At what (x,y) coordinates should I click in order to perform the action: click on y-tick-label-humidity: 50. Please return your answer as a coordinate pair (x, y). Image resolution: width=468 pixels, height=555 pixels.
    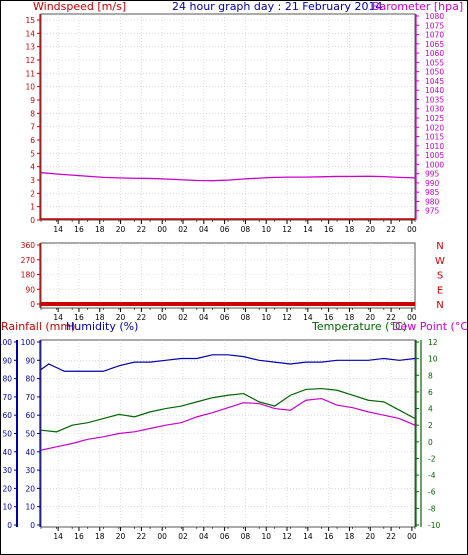
    Looking at the image, I should click on (30, 434).